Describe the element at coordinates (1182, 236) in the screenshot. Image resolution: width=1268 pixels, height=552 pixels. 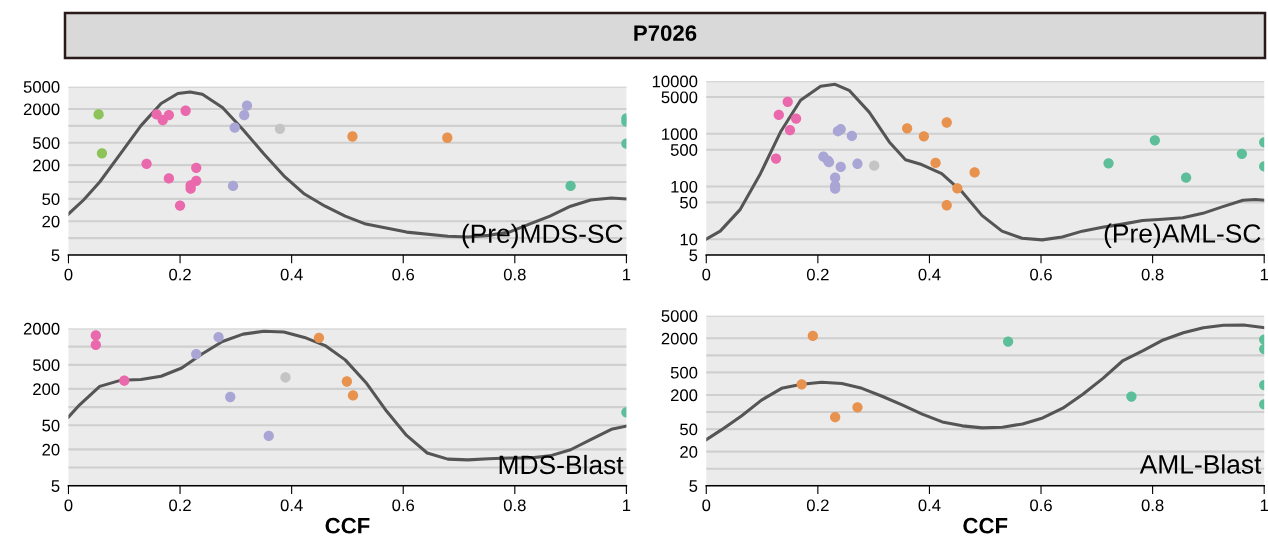
I see `annotation: (Pre)AML-SC` at that location.